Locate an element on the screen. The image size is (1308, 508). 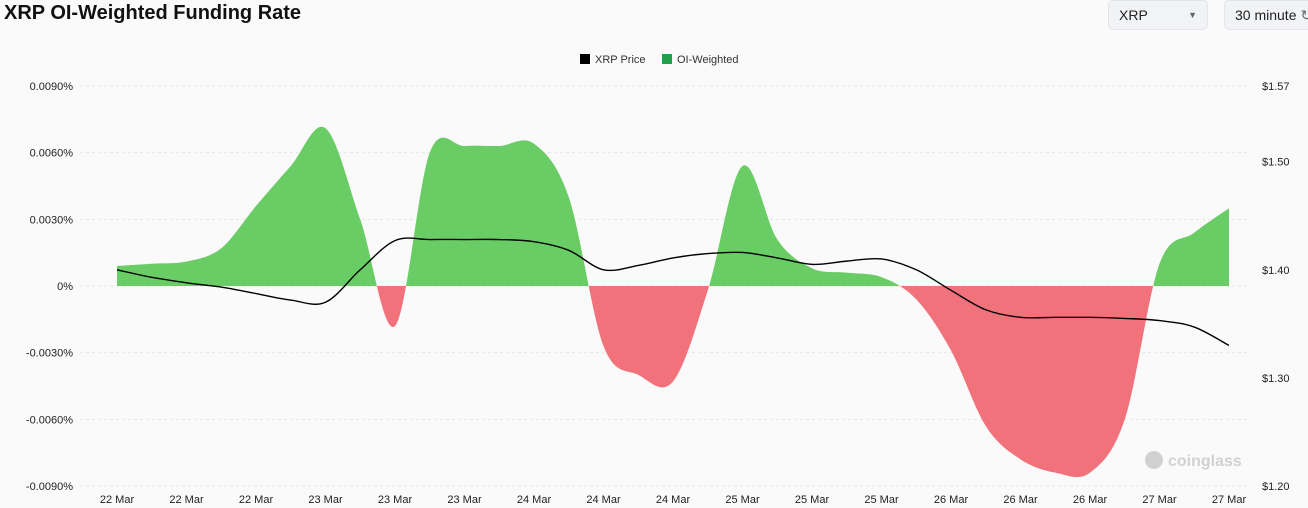
y-left-tick-label: 0.0030% is located at coordinates (52, 220).